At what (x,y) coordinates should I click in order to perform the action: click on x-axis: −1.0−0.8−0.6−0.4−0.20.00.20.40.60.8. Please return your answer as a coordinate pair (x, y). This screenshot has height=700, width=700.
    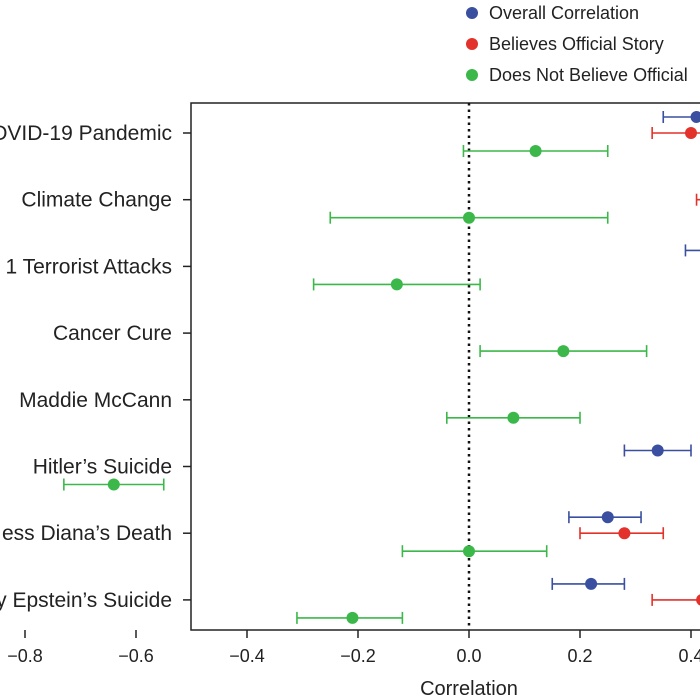
    Looking at the image, I should click on (353, 648).